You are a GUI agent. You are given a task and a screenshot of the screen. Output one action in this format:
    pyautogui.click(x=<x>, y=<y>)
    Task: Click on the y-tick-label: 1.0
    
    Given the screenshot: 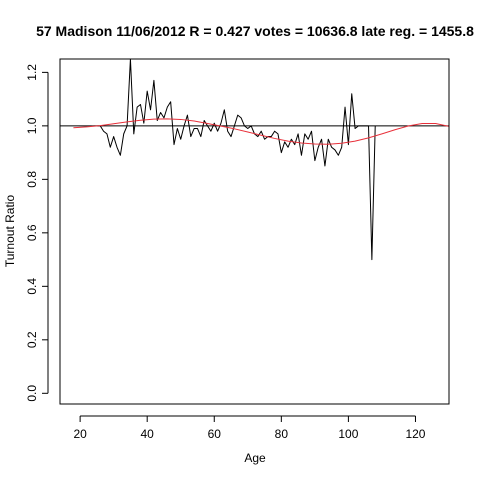 What is the action you would take?
    pyautogui.click(x=32, y=125)
    